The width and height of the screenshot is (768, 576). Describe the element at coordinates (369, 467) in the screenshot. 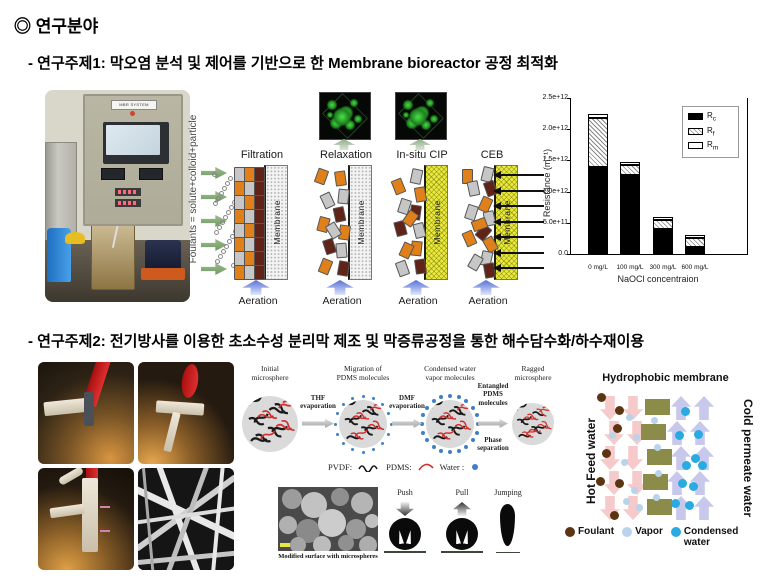

I see `pvdf-squiggle-icon` at that location.